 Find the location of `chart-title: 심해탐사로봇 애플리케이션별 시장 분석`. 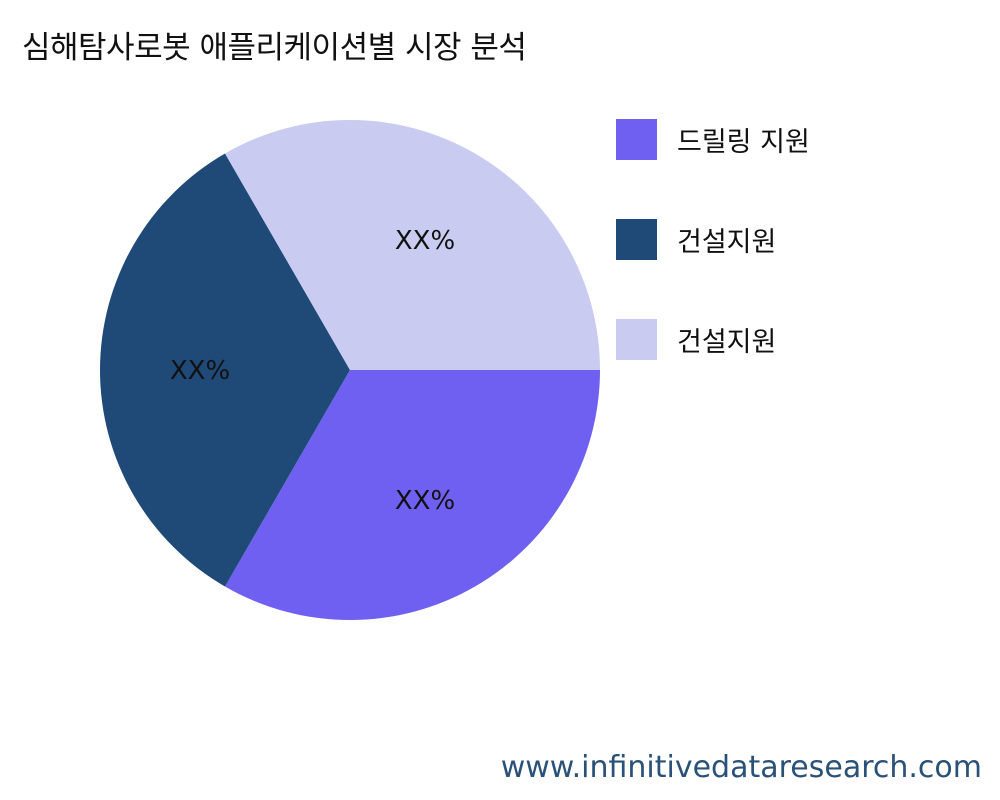

chart-title: 심해탐사로봇 애플리케이션별 시장 분석 is located at coordinates (274, 48).